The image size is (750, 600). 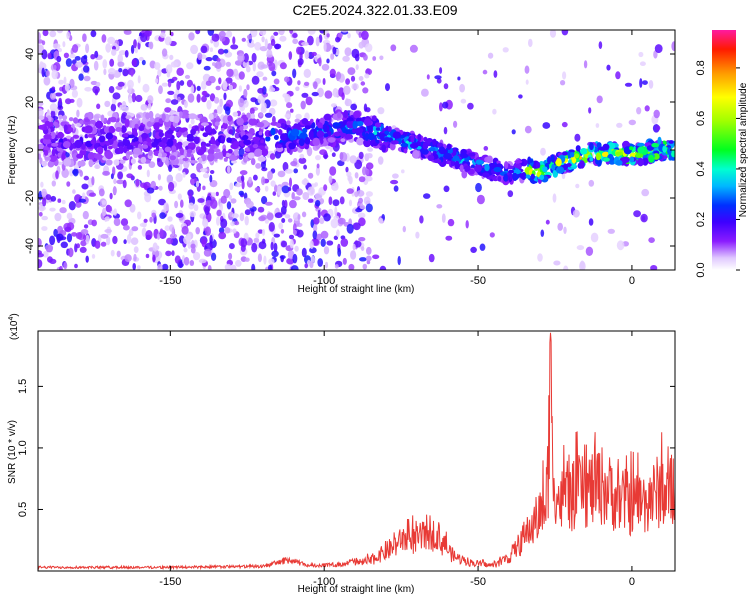 I want to click on snr-scale-label: (x104), so click(x=14, y=326).